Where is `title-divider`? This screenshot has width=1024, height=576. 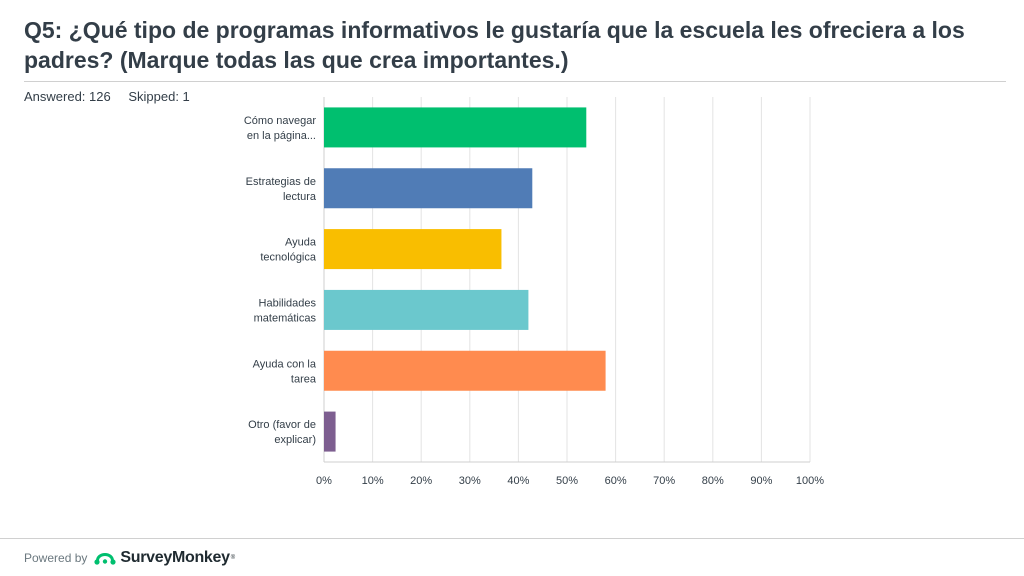 title-divider is located at coordinates (515, 81).